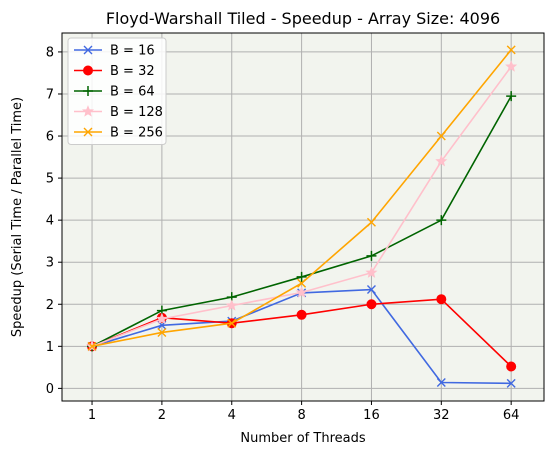  What do you see at coordinates (371, 415) in the screenshot?
I see `x-tick-label: 16` at bounding box center [371, 415].